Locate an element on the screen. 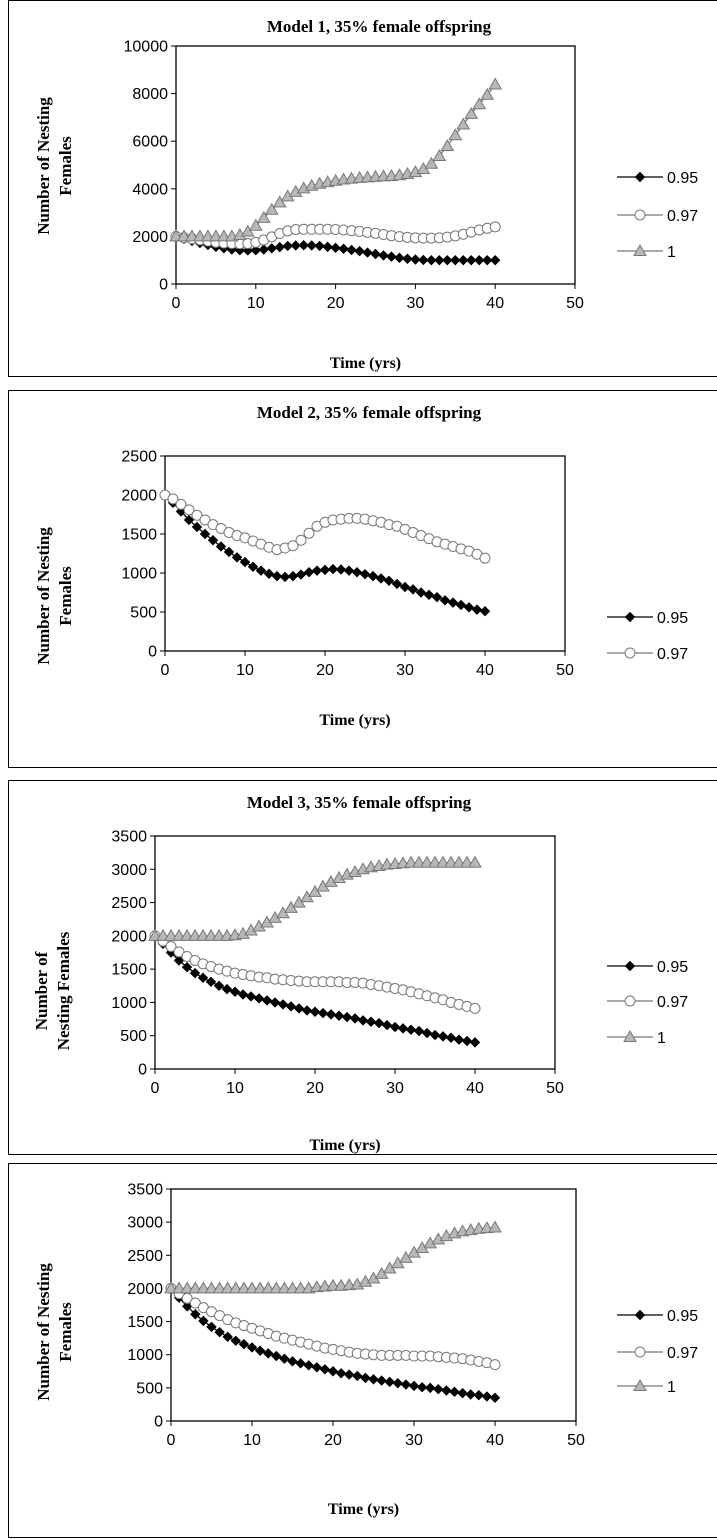 The width and height of the screenshot is (717, 1539). y-tick-label: 1000 is located at coordinates (129, 1003).